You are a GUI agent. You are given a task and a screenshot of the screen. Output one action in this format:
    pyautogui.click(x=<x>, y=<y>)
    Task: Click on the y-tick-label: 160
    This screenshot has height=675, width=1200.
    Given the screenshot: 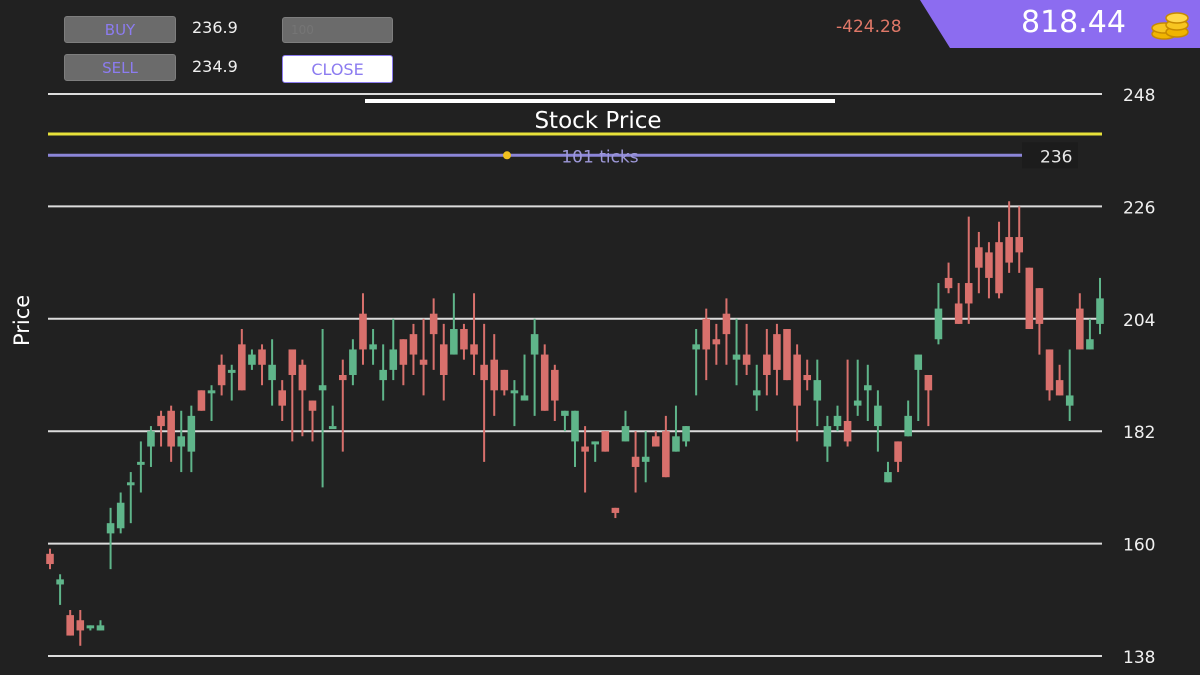 What is the action you would take?
    pyautogui.click(x=1139, y=546)
    